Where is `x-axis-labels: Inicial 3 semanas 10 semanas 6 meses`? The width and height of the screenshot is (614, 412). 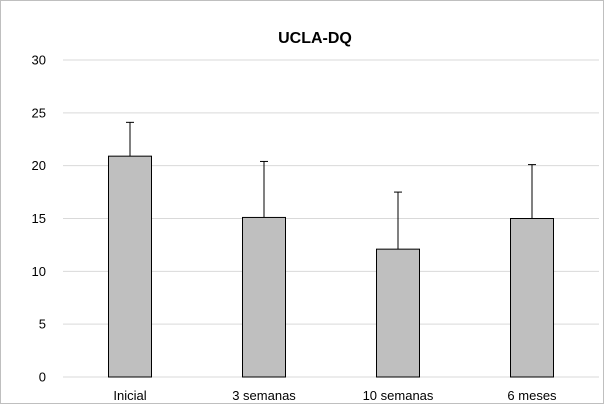 x-axis-labels: Inicial 3 semanas 10 semanas 6 meses is located at coordinates (335, 395).